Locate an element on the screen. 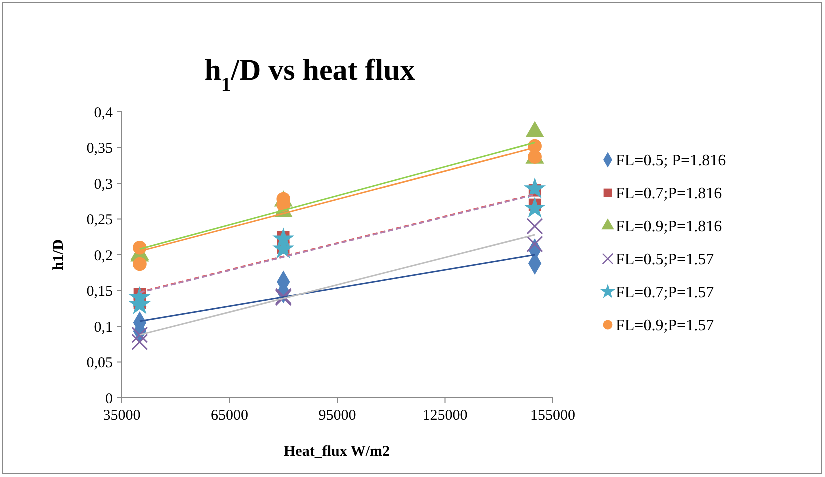 The height and width of the screenshot is (477, 825). x-tick-label: 35000 is located at coordinates (122, 416).